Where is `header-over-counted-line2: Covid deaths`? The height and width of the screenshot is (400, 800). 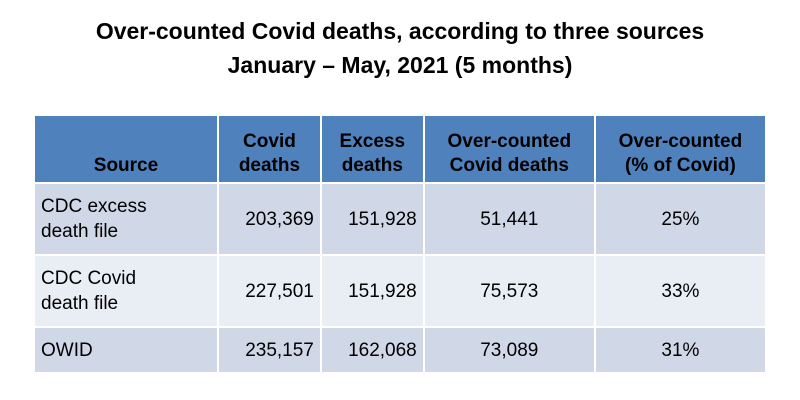
header-over-counted-line2: Covid deaths is located at coordinates (509, 165).